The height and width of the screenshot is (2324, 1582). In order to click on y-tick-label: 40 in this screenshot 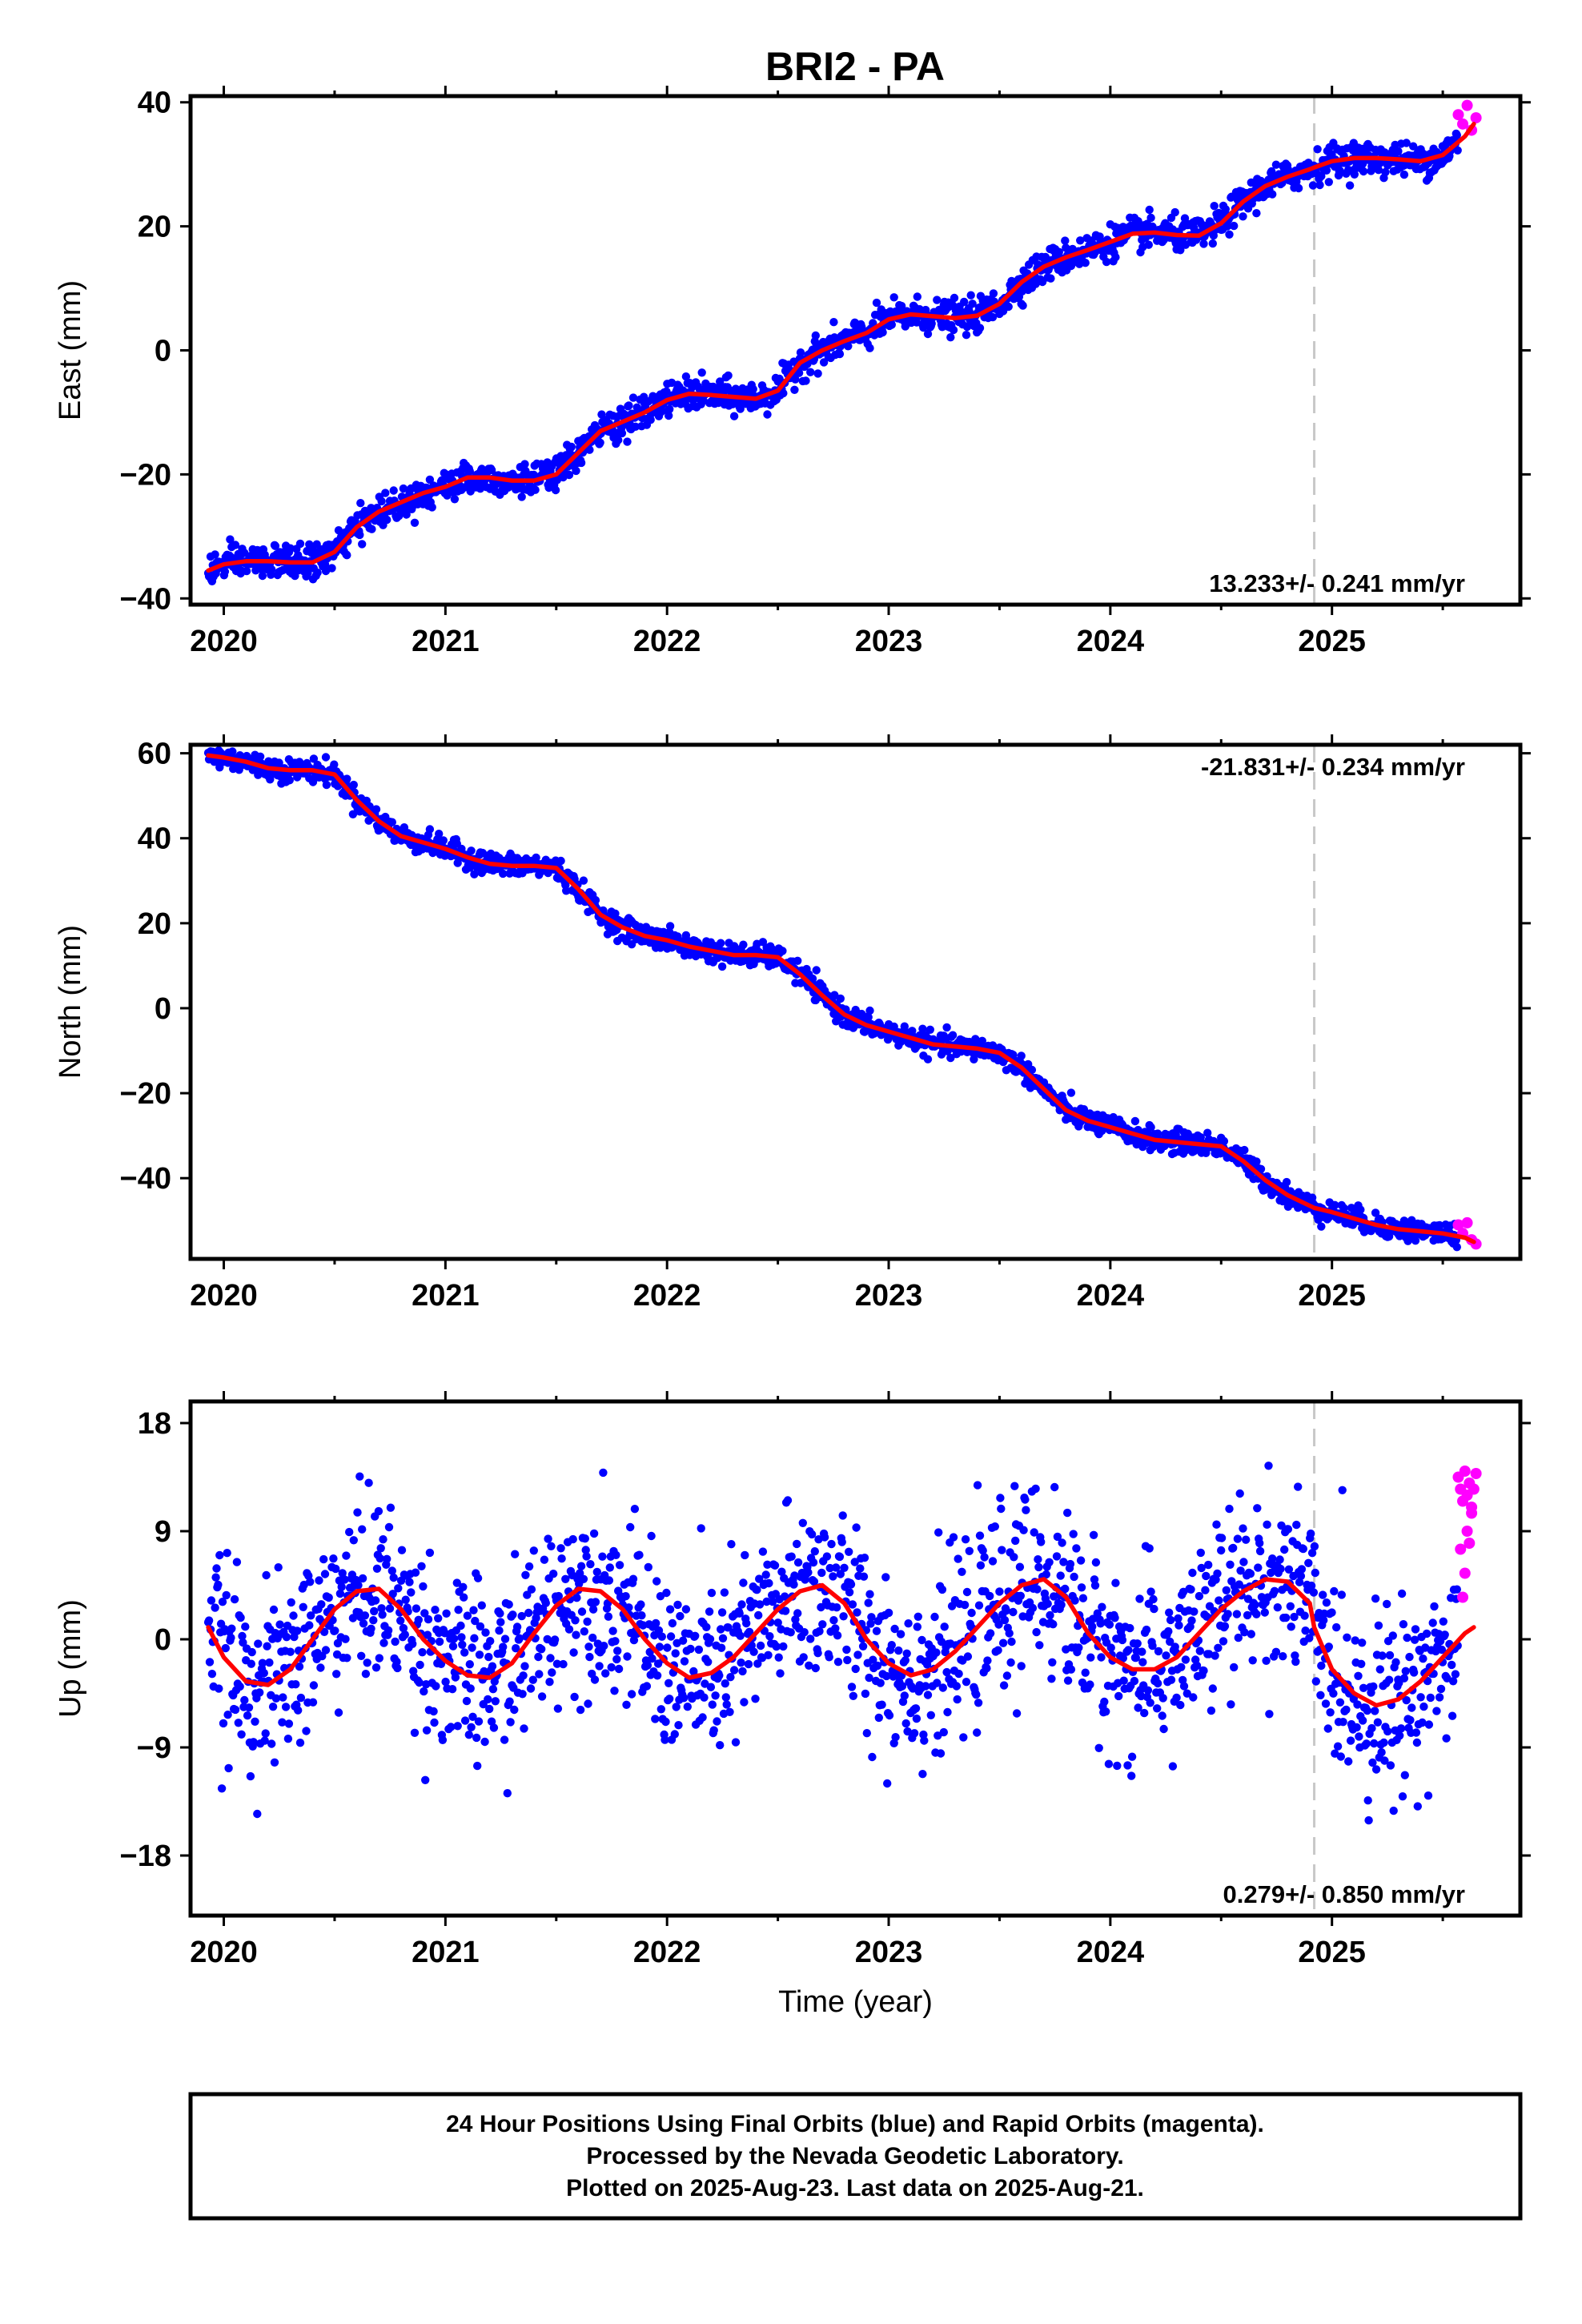, I will do `click(154, 839)`.